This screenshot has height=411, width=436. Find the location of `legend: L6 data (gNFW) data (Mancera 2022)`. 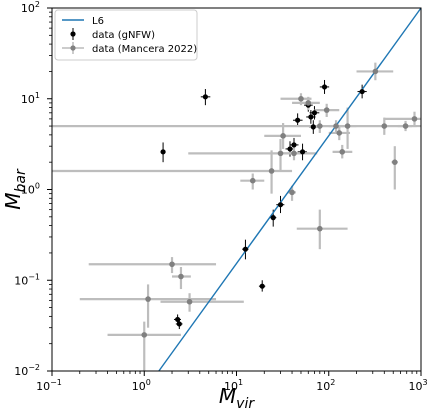

legend: L6 data (gNFW) data (Mancera 2022) is located at coordinates (126, 35).